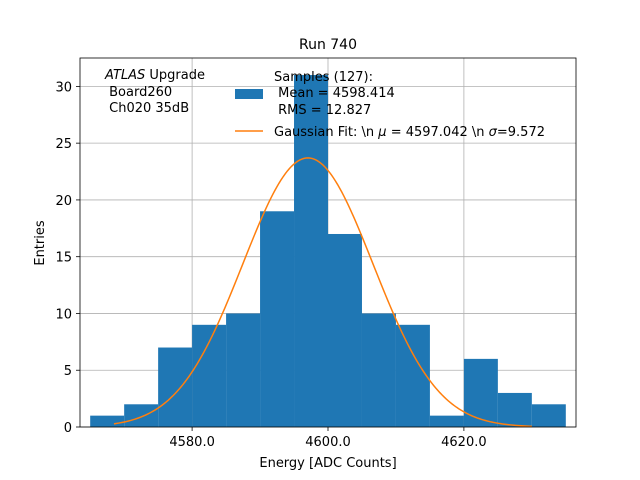 The width and height of the screenshot is (640, 480). I want to click on legend-histogram-line3: RMS = 12.827, so click(322, 110).